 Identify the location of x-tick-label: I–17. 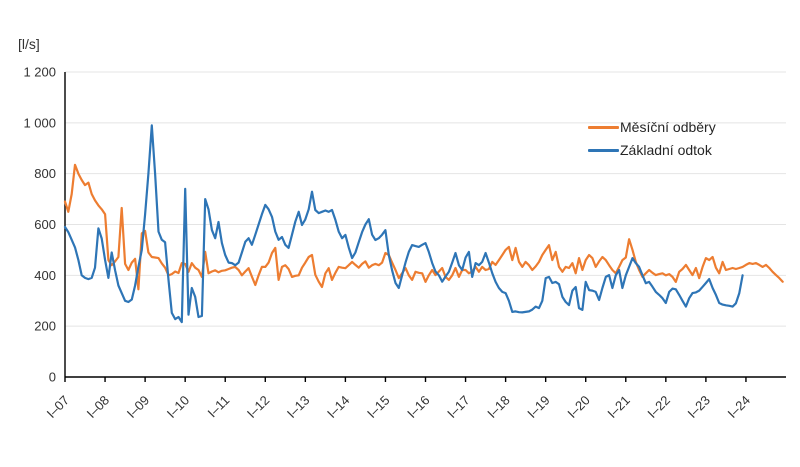
(458, 407).